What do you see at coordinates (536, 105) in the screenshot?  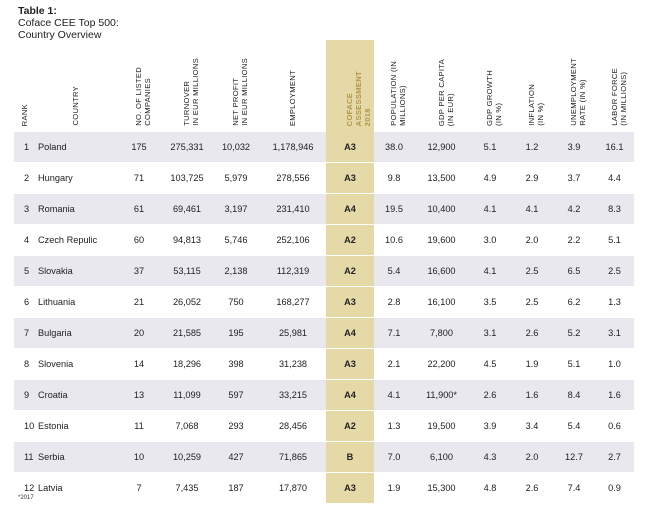 I see `column-header-label: INFLATION (IN %)` at bounding box center [536, 105].